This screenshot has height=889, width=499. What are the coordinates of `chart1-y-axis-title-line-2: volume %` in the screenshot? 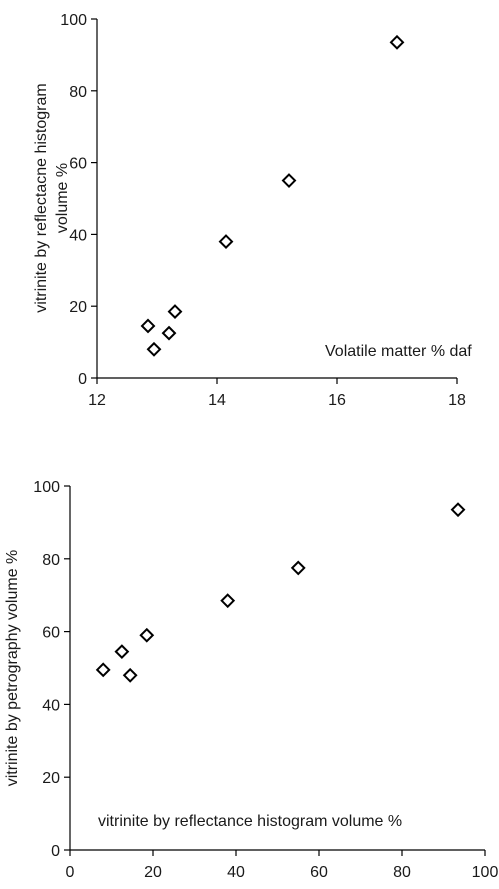 It's located at (62, 198).